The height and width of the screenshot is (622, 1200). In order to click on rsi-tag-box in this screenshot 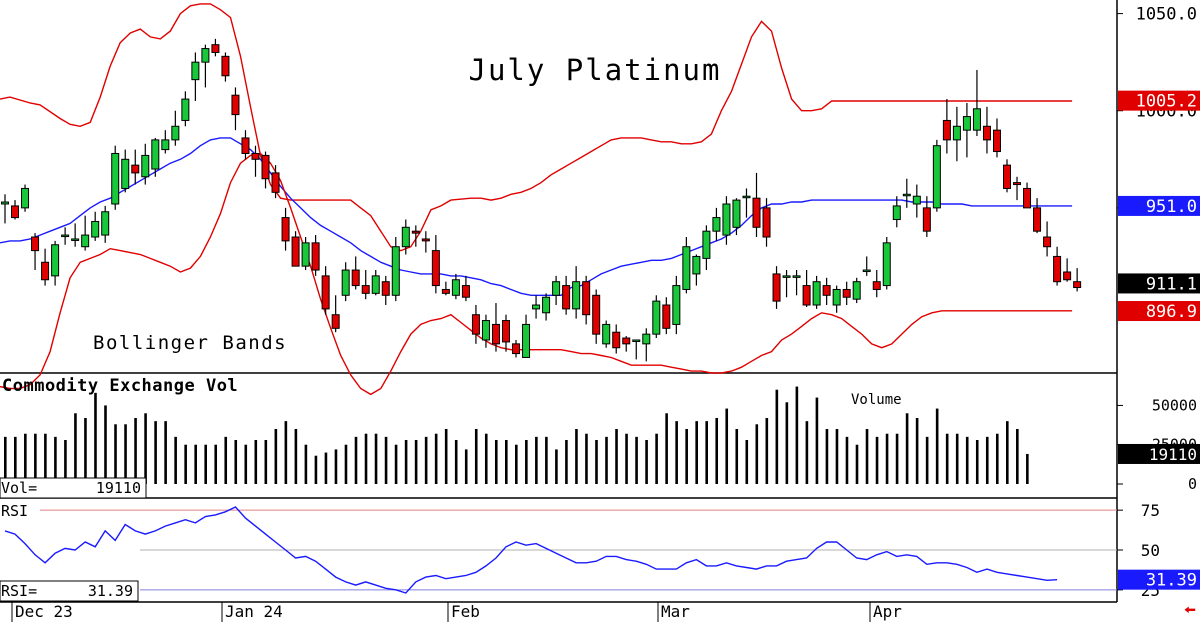, I will do `click(1159, 579)`.